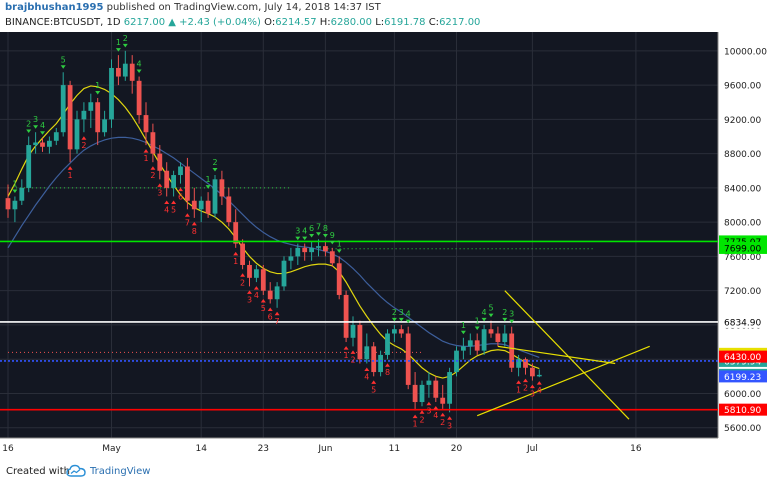  What do you see at coordinates (434, 22) in the screenshot?
I see `close-label: C:` at bounding box center [434, 22].